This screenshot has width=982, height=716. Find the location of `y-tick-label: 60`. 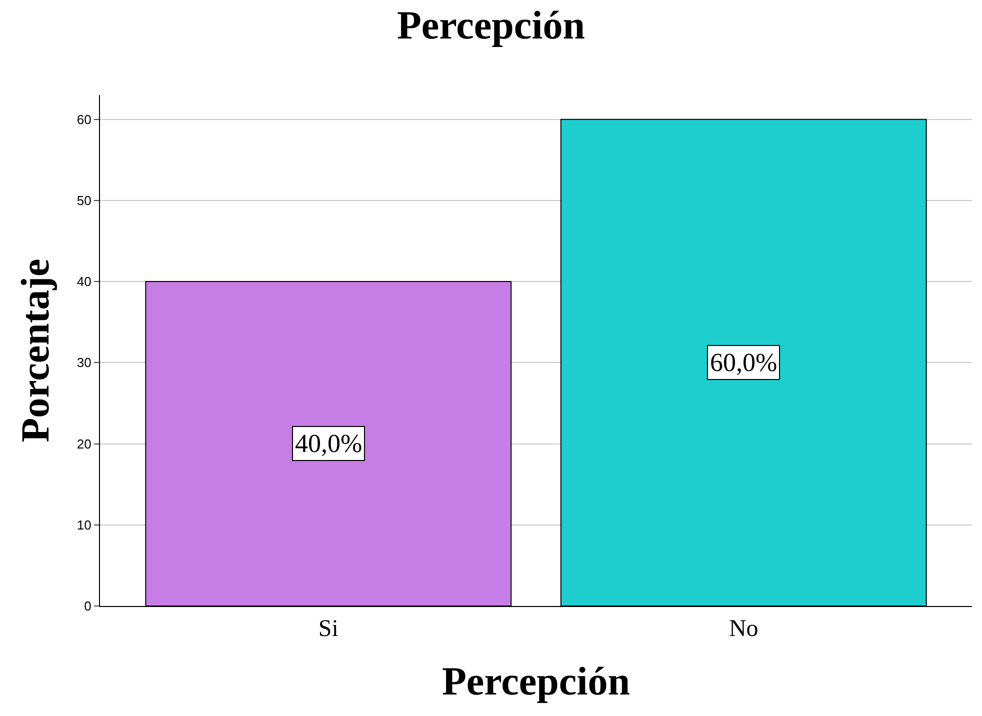

y-tick-label: 60 is located at coordinates (84, 119).